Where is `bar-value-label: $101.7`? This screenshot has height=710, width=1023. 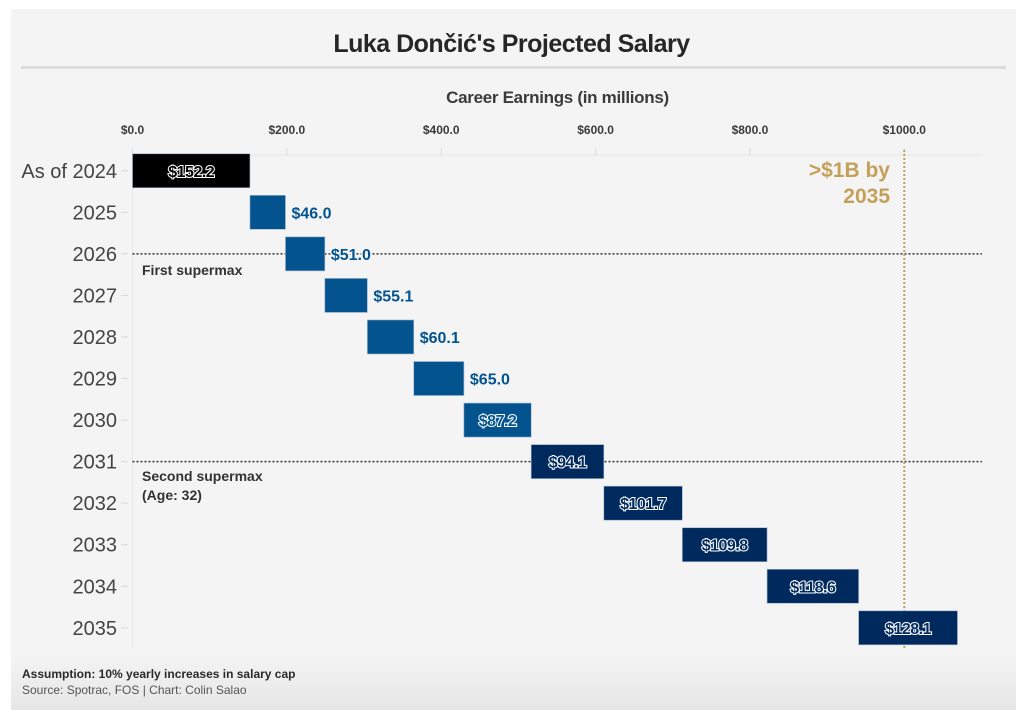
bar-value-label: $101.7 is located at coordinates (643, 504).